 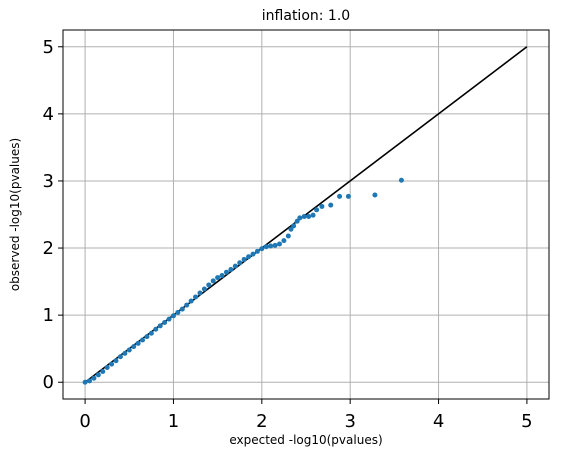 I want to click on x-axis-label: expected -log10(pvalues), so click(x=305, y=440).